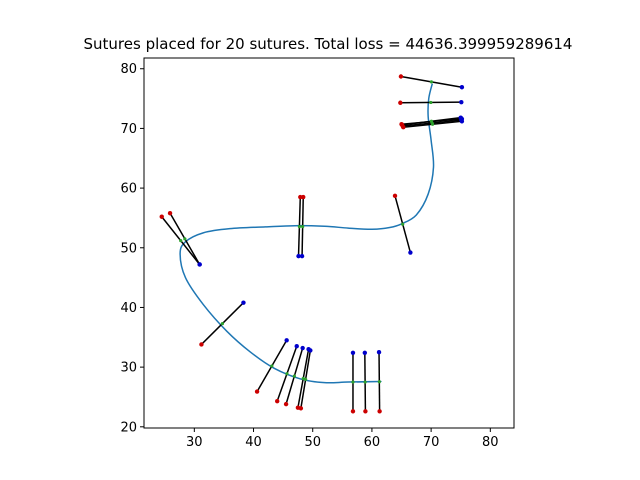 The image size is (640, 480). I want to click on x-tick-label: 30, so click(194, 442).